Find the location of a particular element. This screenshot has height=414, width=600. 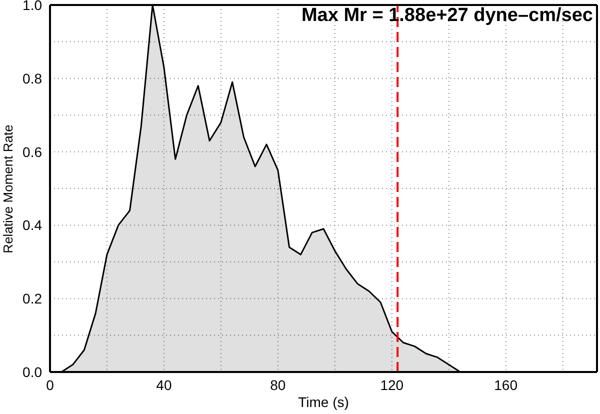

x-tick-label: 120 is located at coordinates (392, 384).